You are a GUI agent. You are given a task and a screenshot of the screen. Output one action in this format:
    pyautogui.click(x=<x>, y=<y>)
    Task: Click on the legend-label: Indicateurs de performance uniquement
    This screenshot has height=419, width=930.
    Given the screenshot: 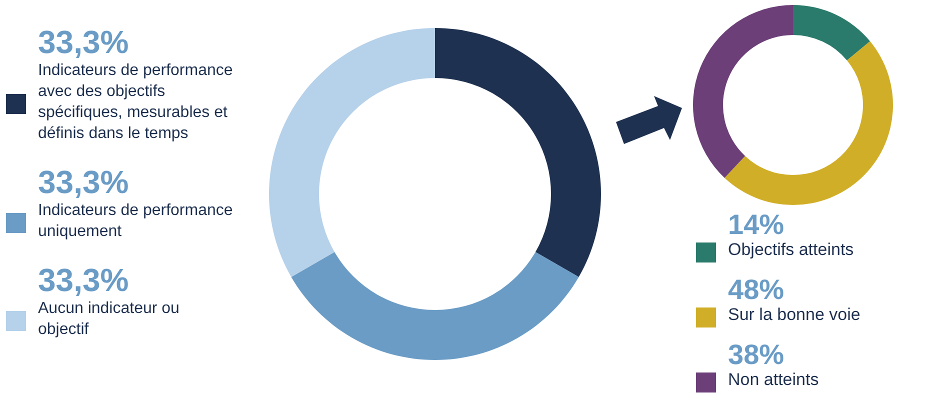 What is the action you would take?
    pyautogui.click(x=135, y=221)
    